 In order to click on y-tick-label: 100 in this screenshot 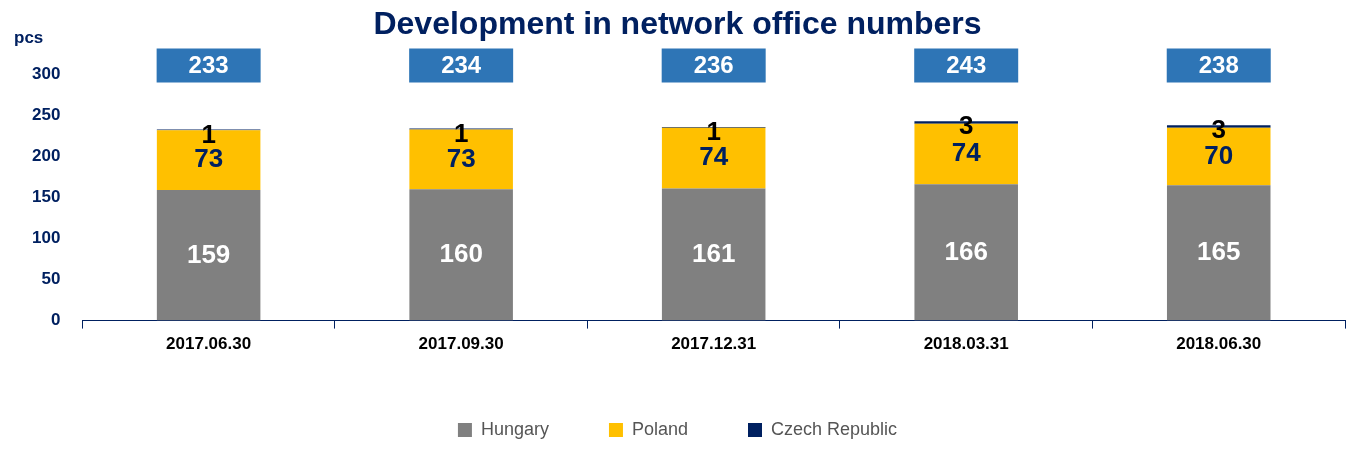, I will do `click(46, 238)`.